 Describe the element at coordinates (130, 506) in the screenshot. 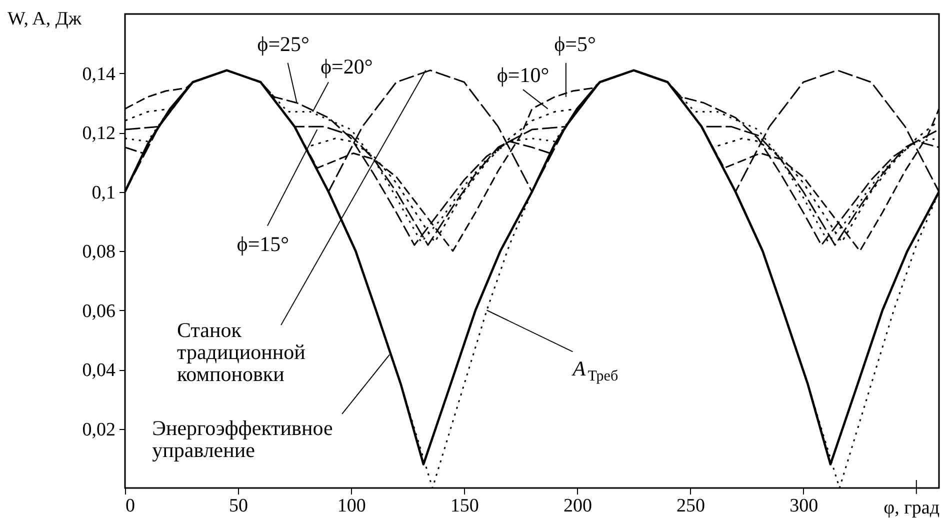

I see `x-tick-label: 0` at that location.